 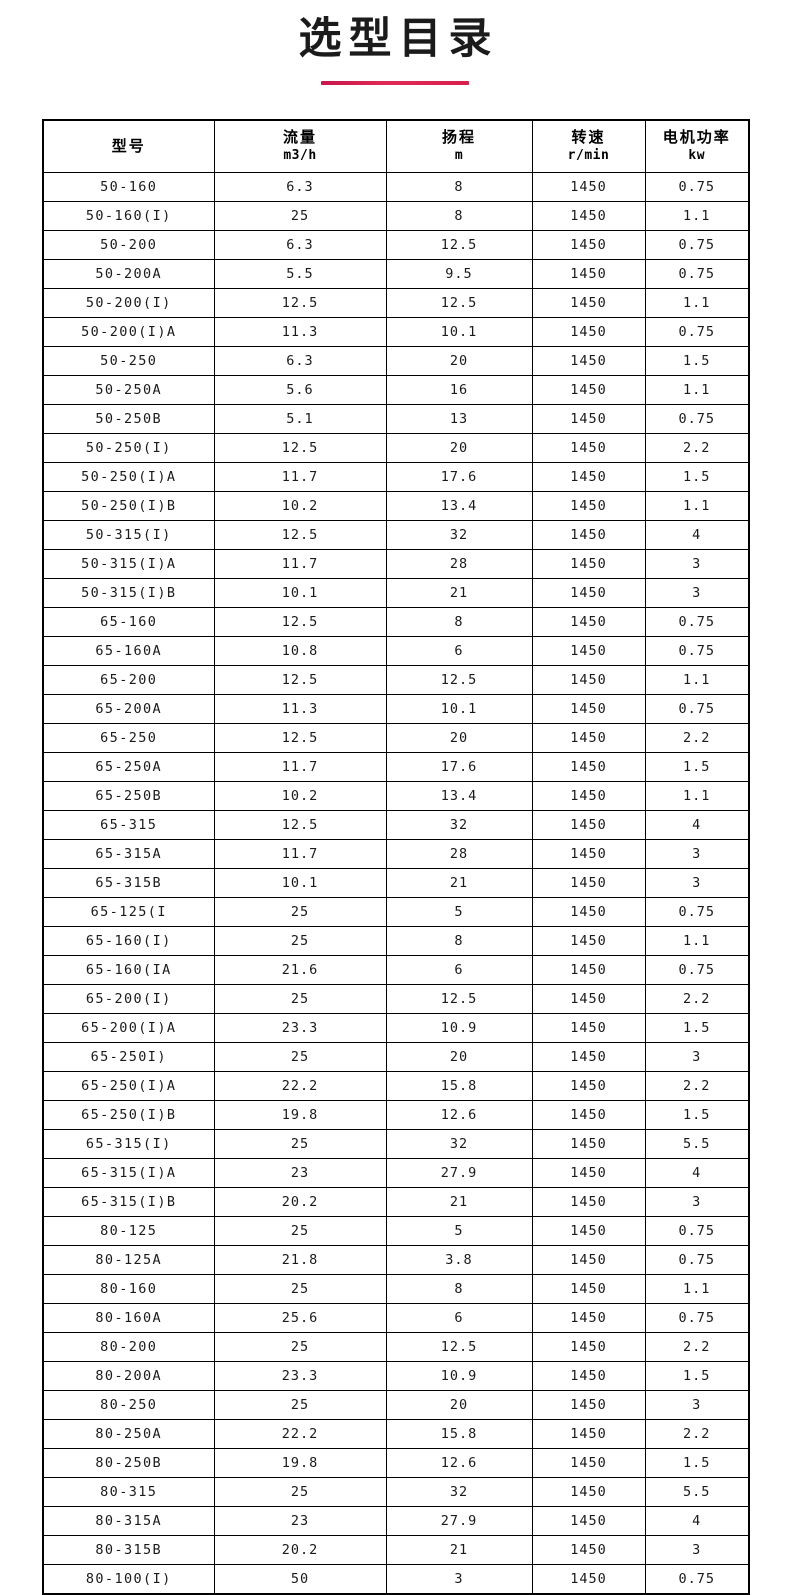 I want to click on cell-head: 5, so click(x=459, y=911).